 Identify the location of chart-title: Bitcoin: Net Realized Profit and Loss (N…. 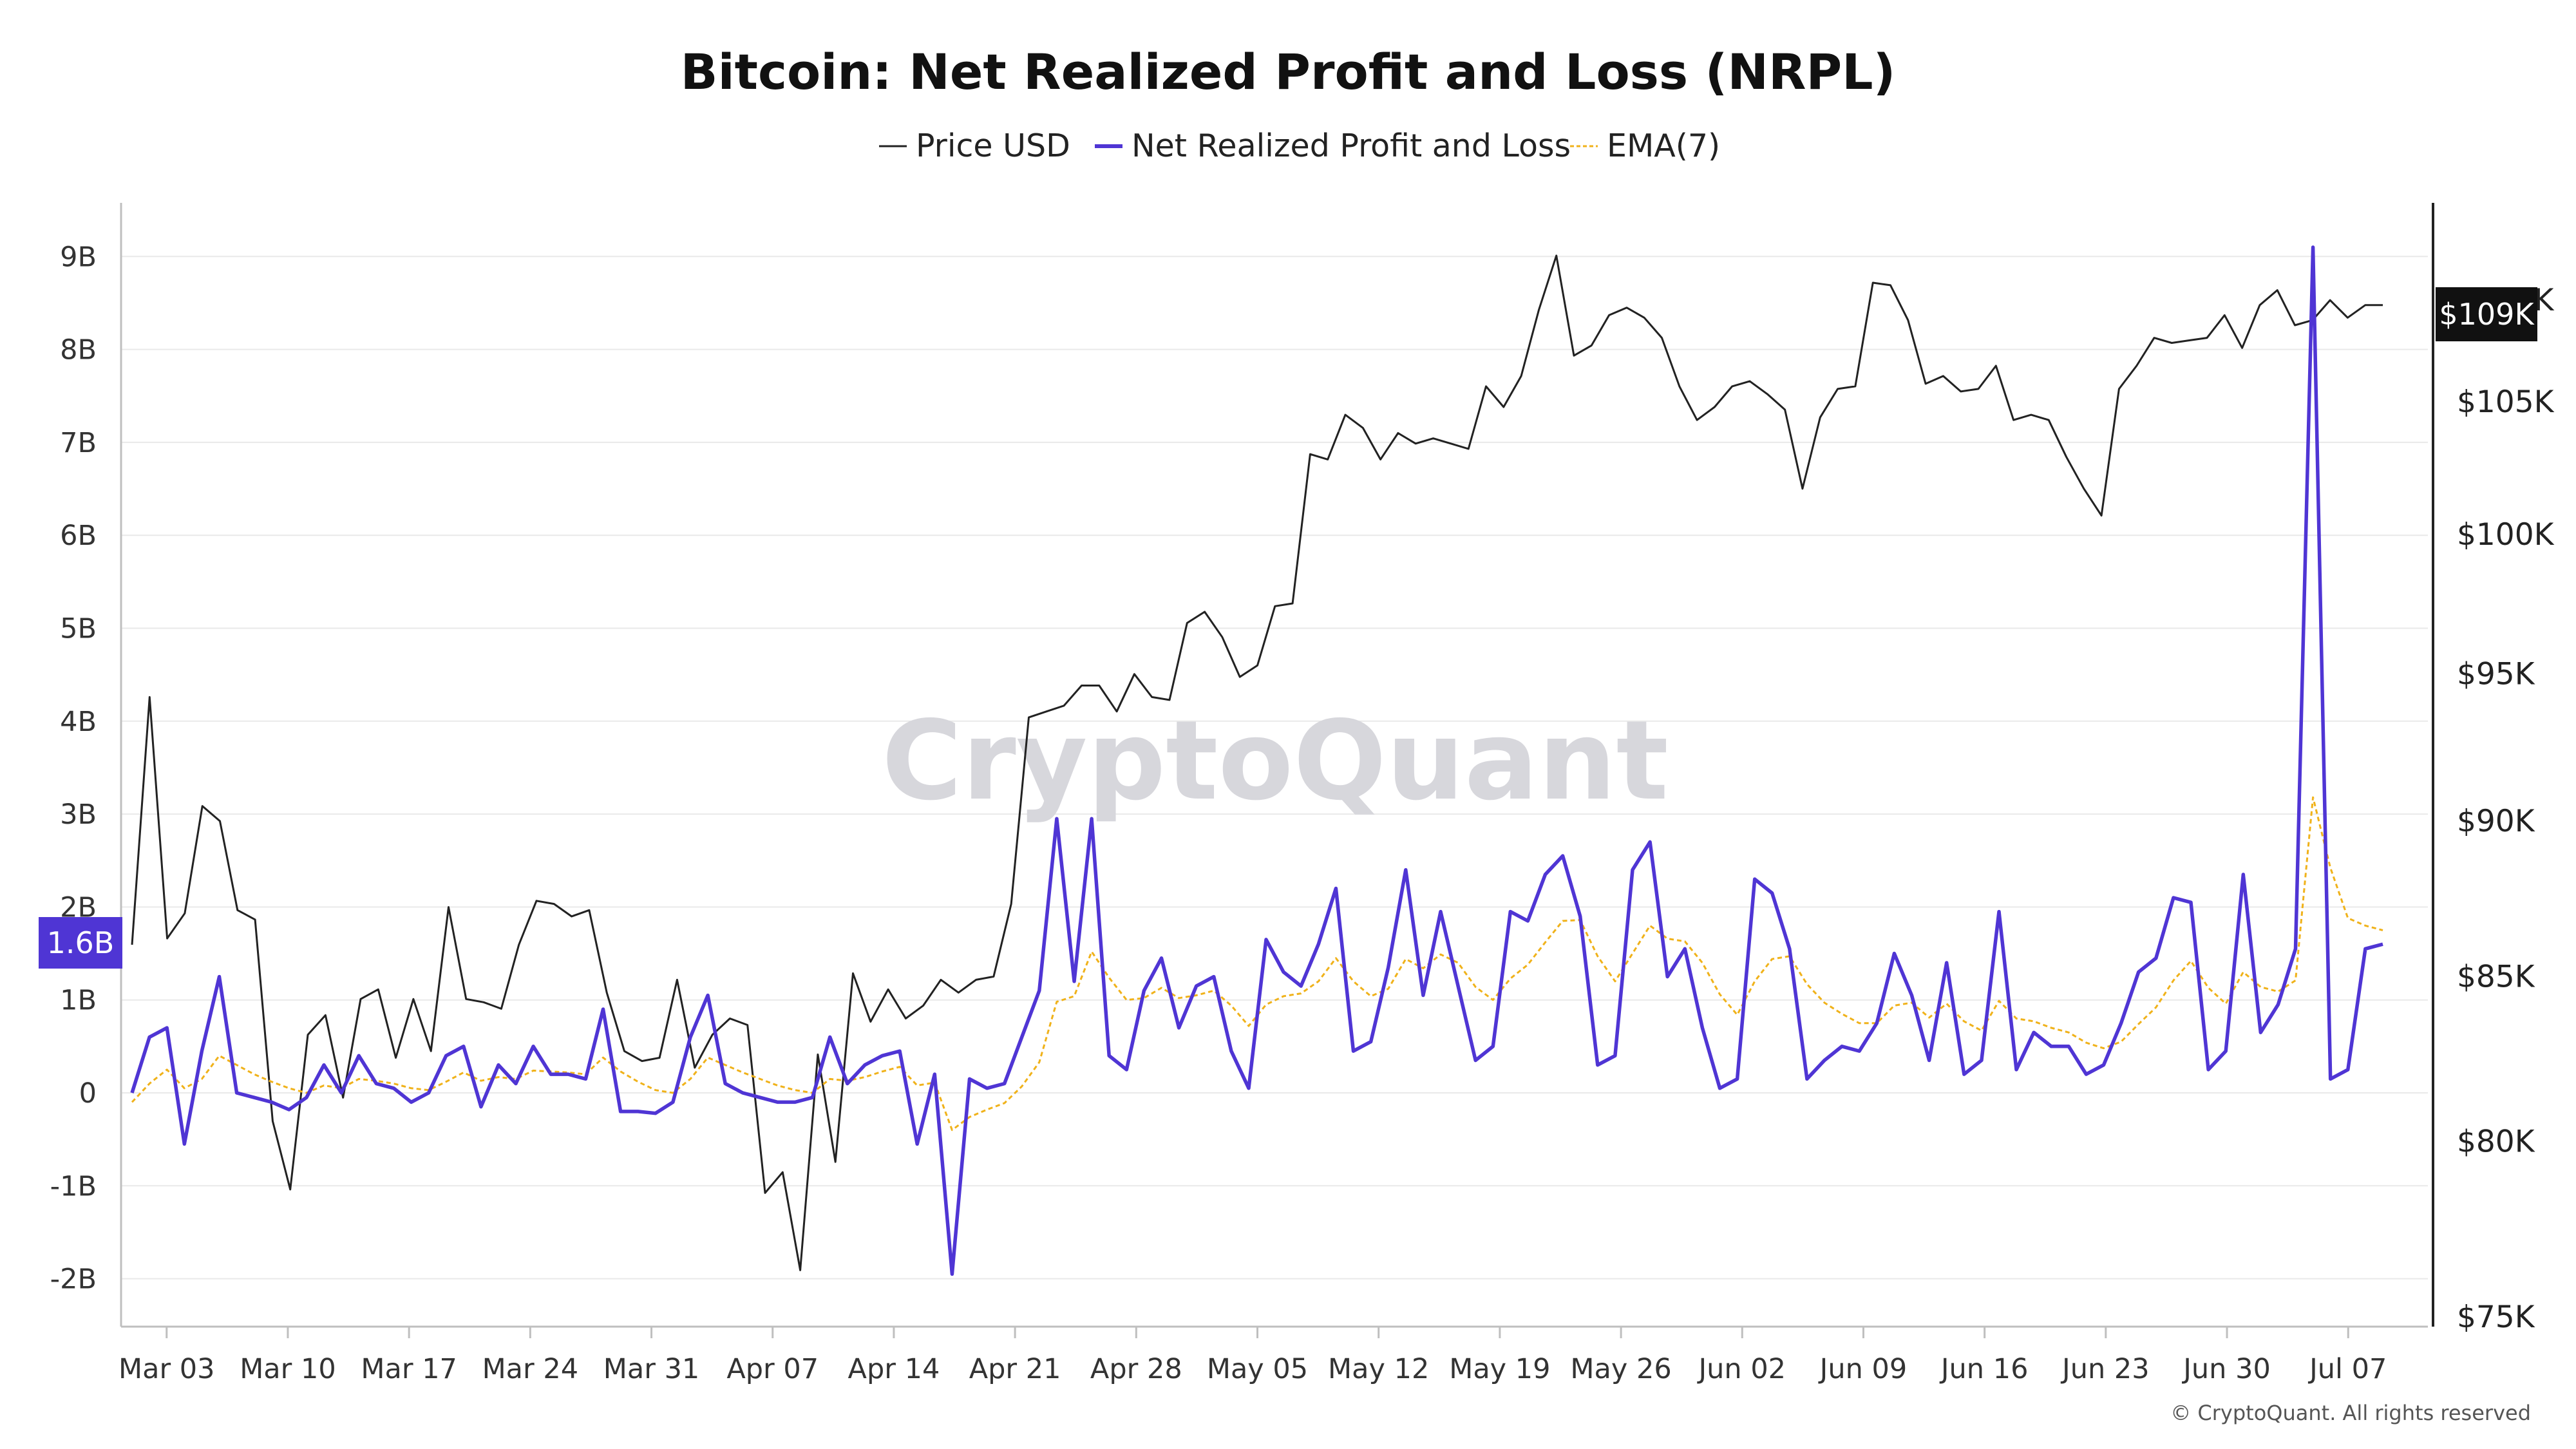
(1288, 71).